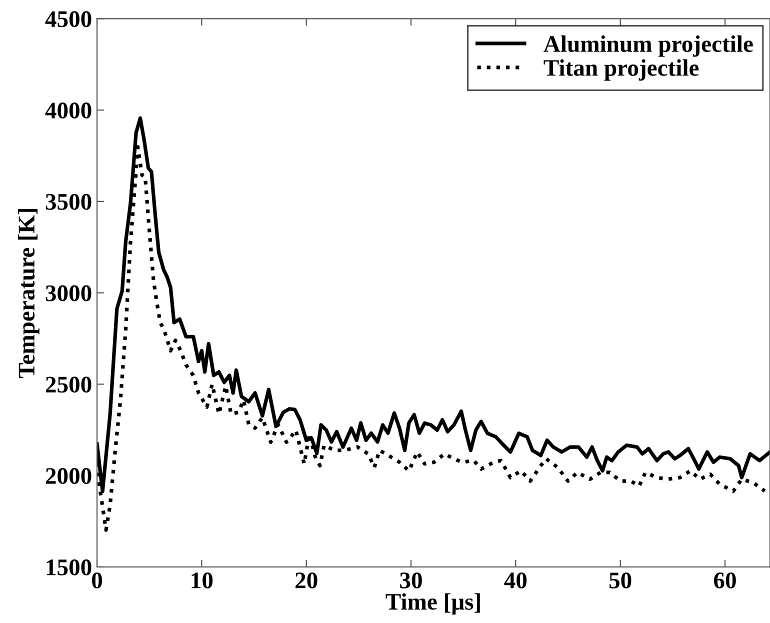 The image size is (770, 623). What do you see at coordinates (202, 580) in the screenshot?
I see `x-tick-label: 10` at bounding box center [202, 580].